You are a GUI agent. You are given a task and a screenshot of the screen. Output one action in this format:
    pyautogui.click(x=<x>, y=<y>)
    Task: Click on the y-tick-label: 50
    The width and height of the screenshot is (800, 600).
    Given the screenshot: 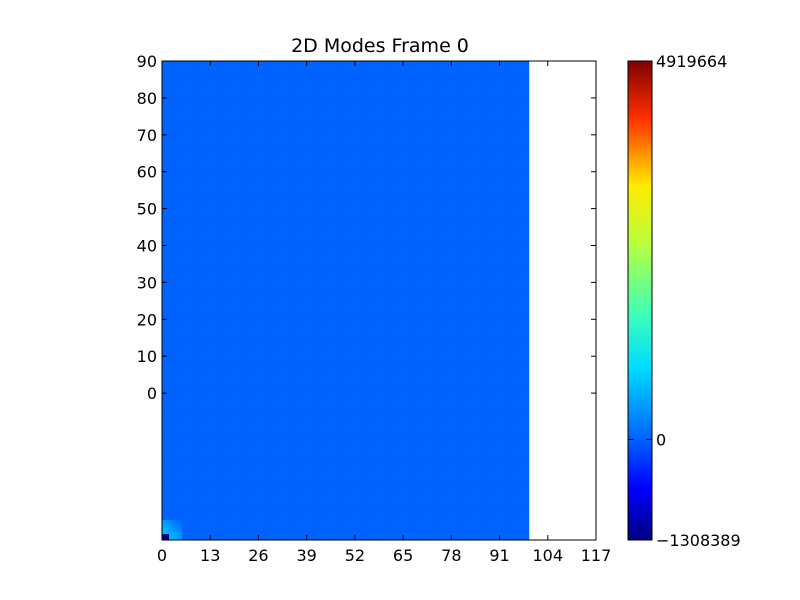 What is the action you would take?
    pyautogui.click(x=147, y=209)
    